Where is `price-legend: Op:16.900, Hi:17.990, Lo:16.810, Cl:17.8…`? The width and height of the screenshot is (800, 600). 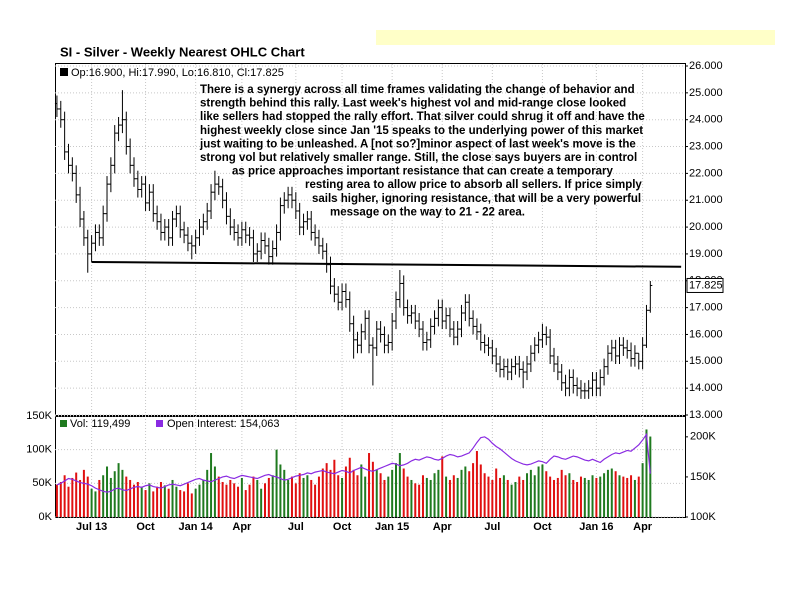
price-legend: Op:16.900, Hi:17.990, Lo:16.810, Cl:17.8… is located at coordinates (177, 73).